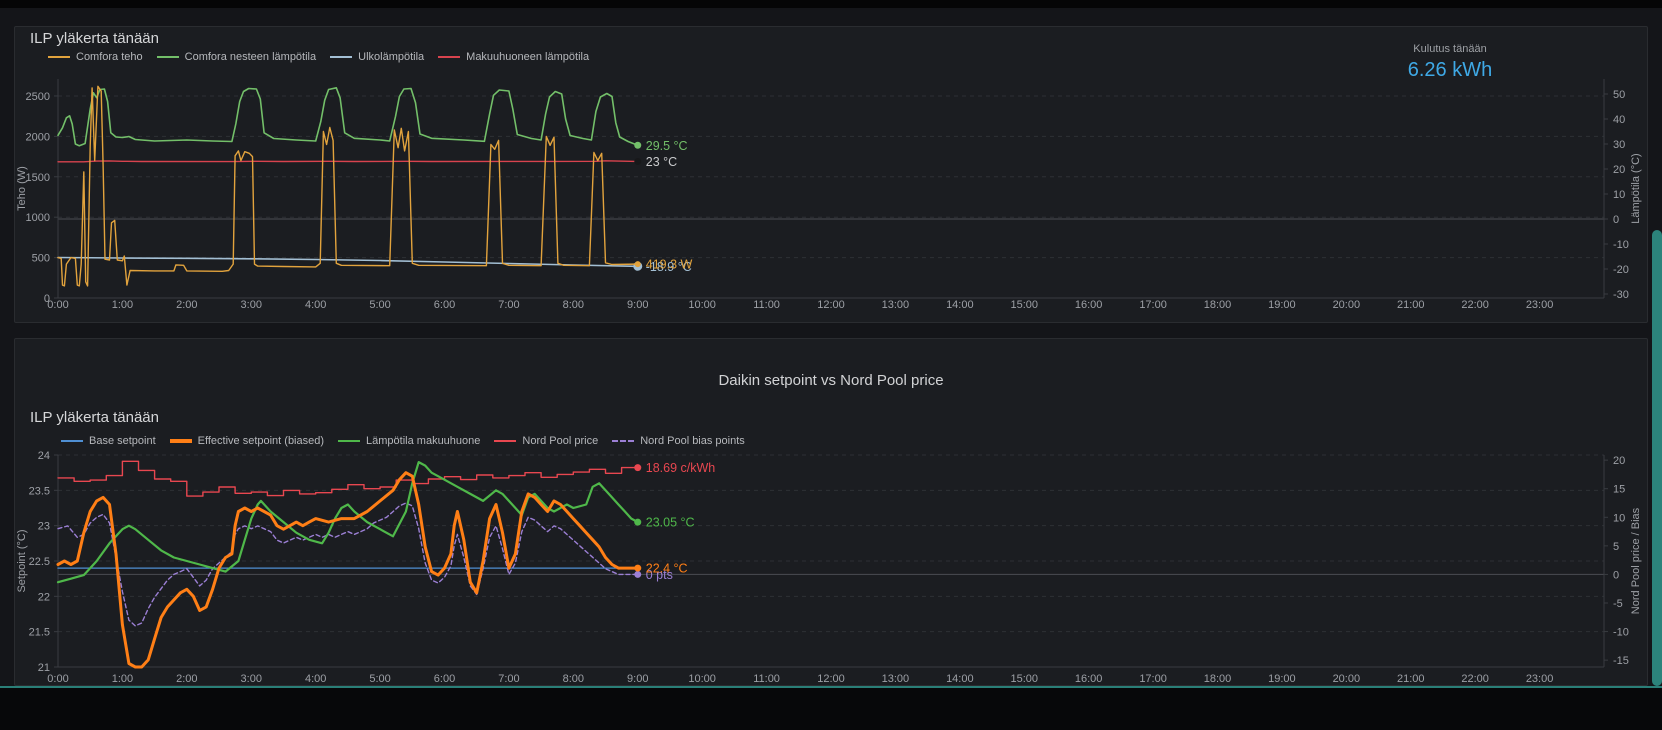 The image size is (1662, 730). Describe the element at coordinates (1282, 679) in the screenshot. I see `svg-text: 19:00` at that location.